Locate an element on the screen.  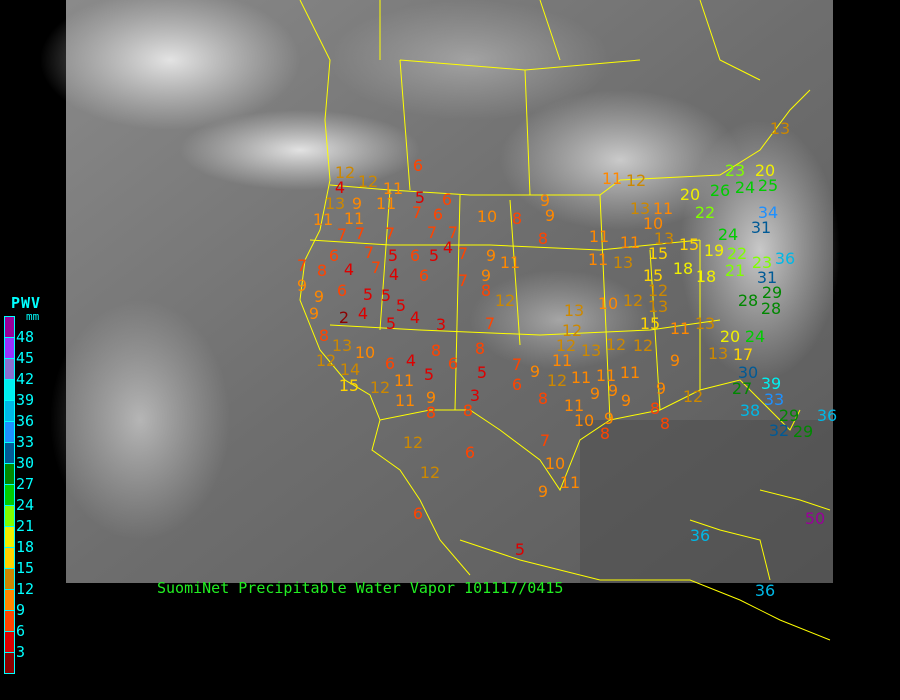
station-pwv-value: 2 is located at coordinates (344, 317).